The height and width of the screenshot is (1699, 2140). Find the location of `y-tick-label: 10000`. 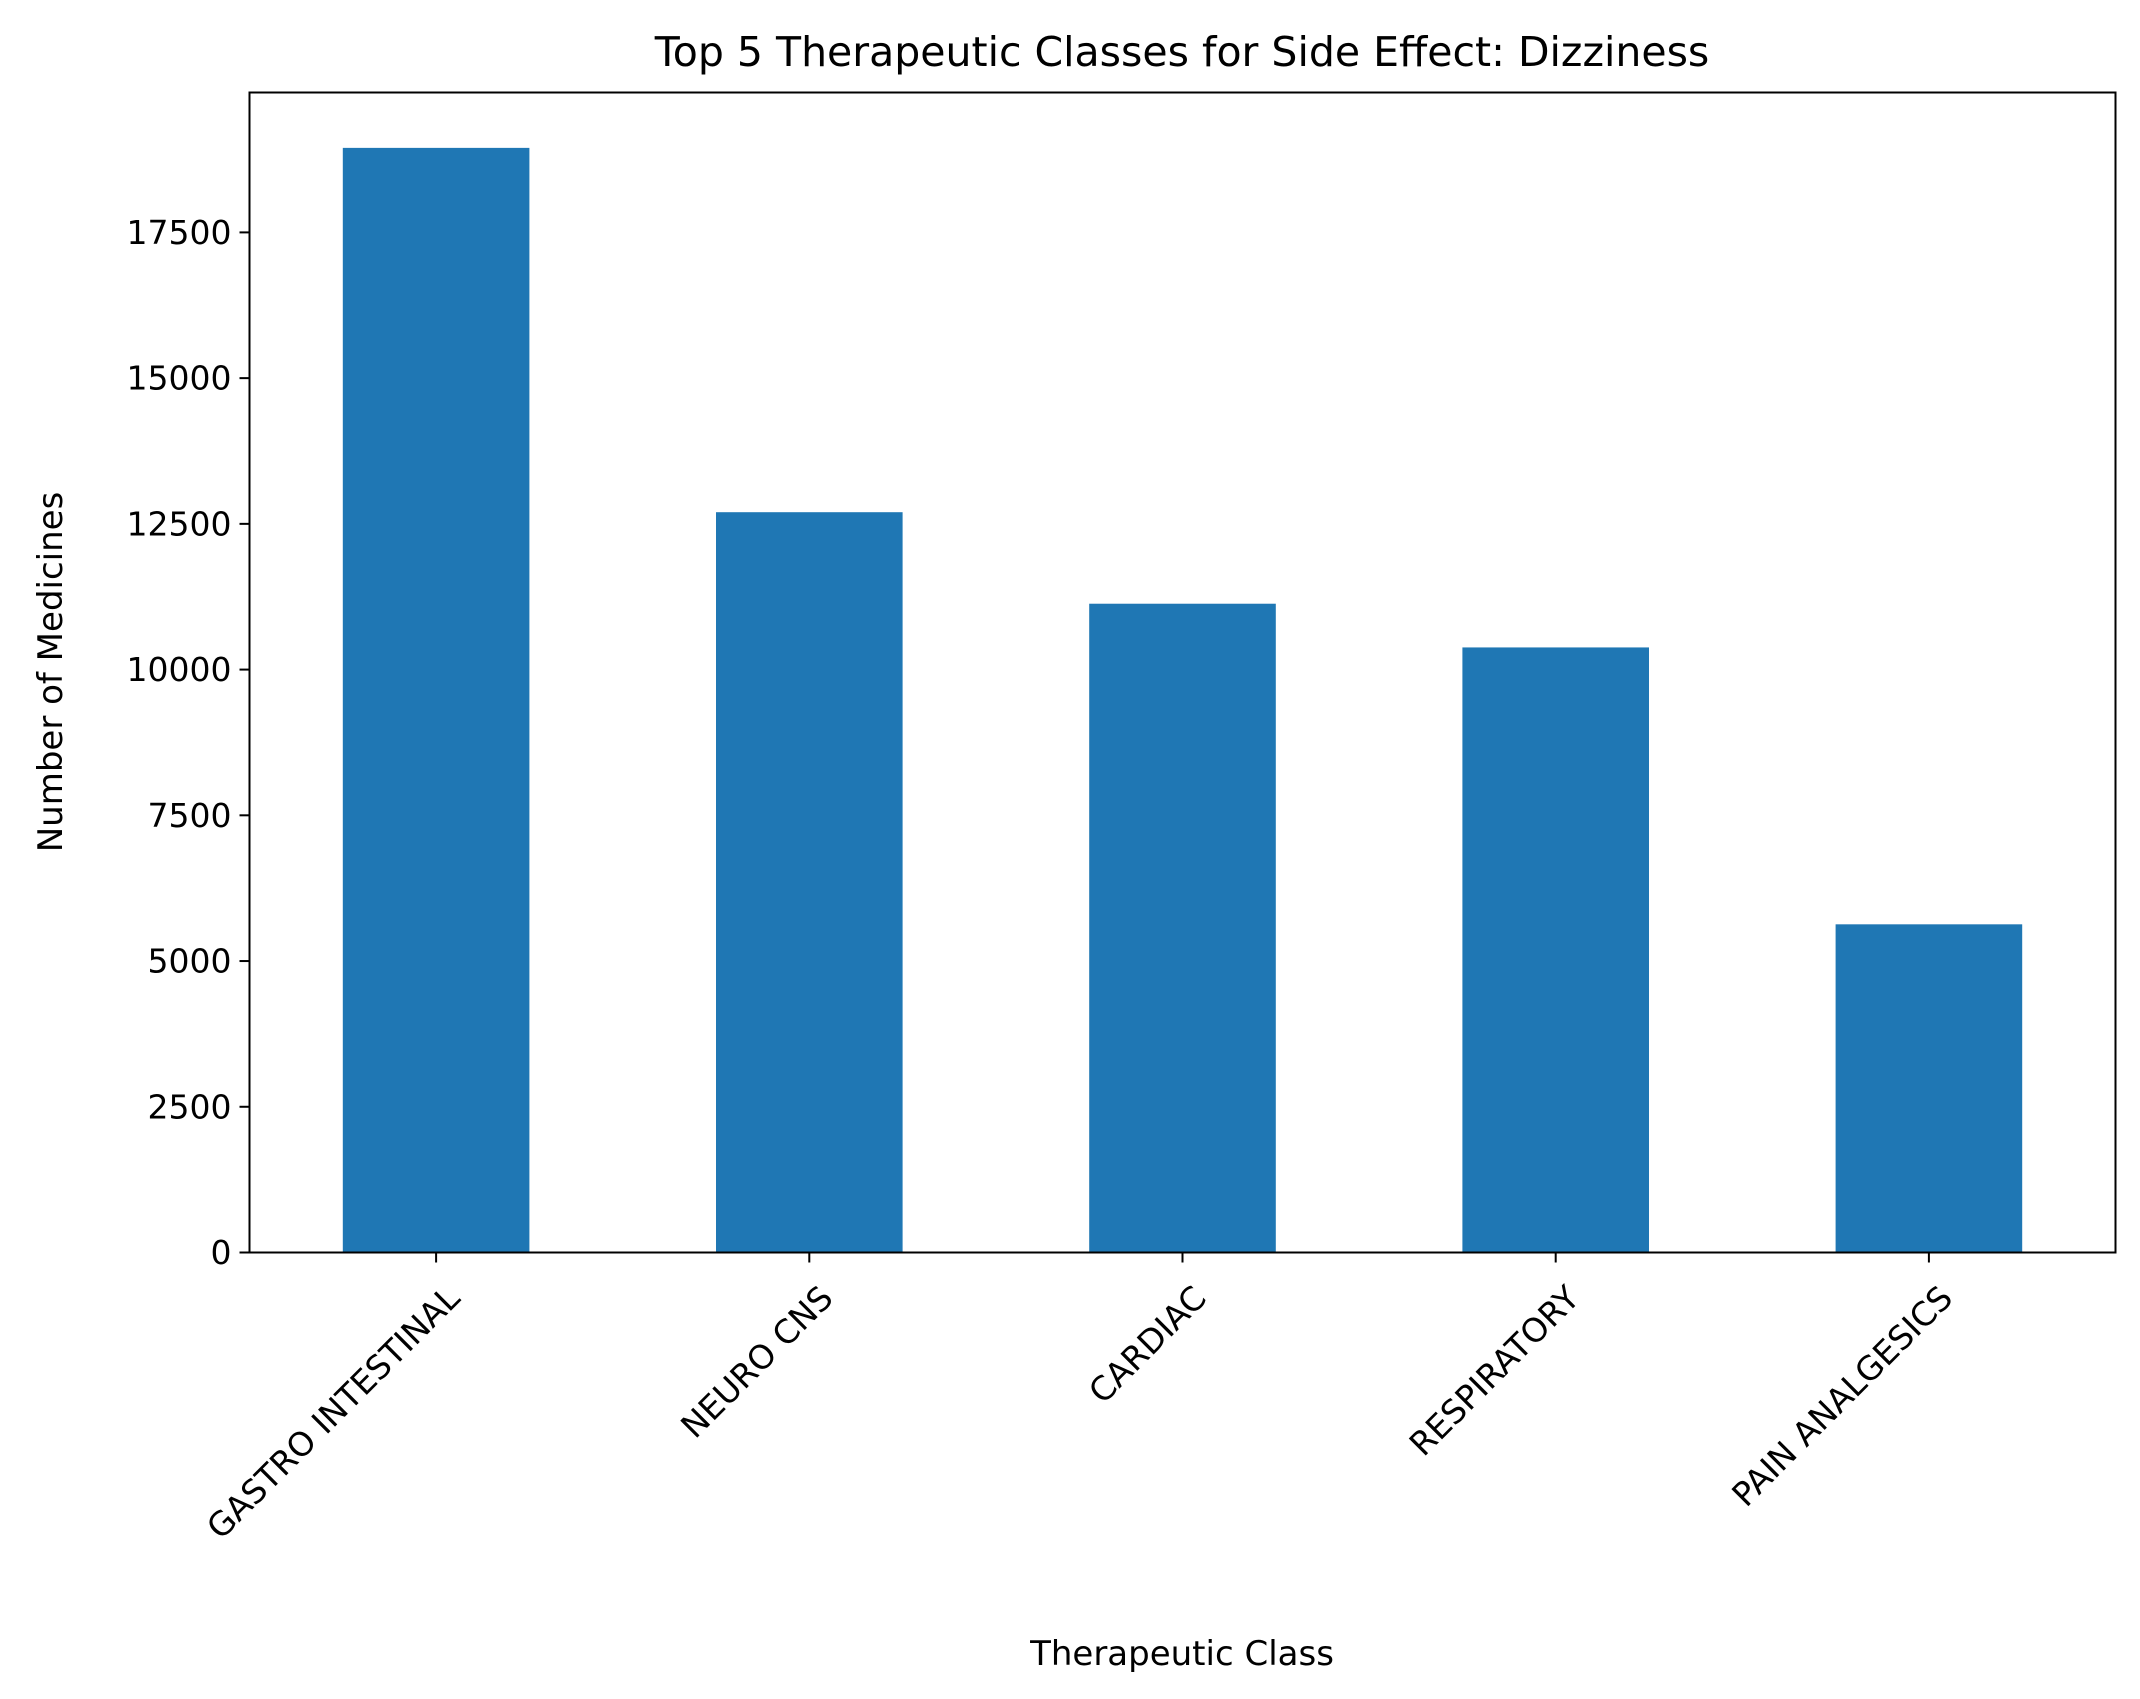

y-tick-label: 10000 is located at coordinates (179, 669).